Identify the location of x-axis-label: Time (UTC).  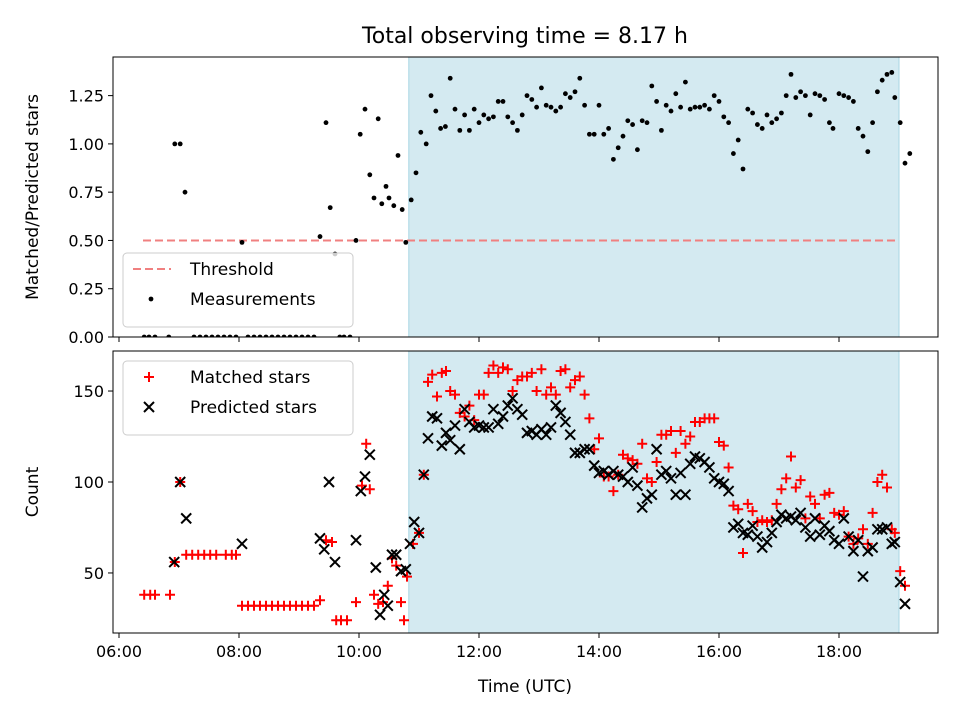
(524, 687).